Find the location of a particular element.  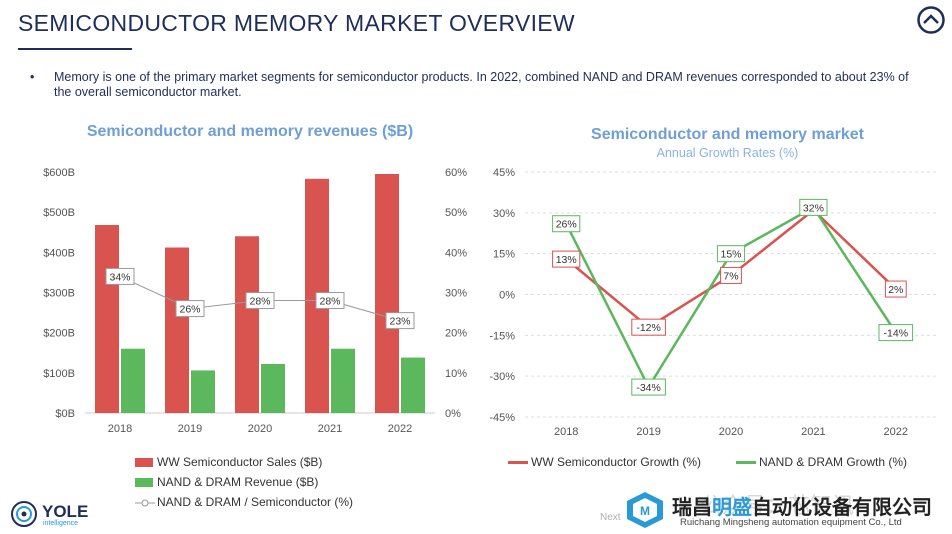

data-label-semi-growth: 13% is located at coordinates (566, 260).